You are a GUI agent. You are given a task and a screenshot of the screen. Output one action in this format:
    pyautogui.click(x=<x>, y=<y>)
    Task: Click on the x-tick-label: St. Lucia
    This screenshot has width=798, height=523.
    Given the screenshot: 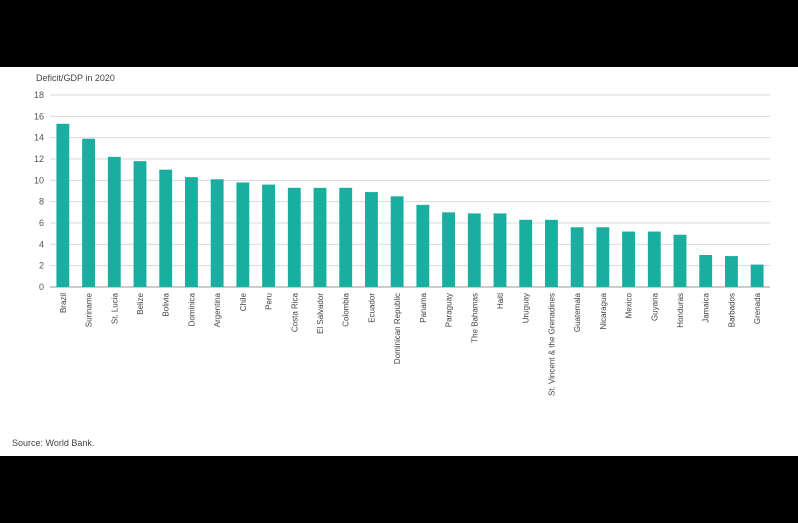 What is the action you would take?
    pyautogui.click(x=114, y=308)
    